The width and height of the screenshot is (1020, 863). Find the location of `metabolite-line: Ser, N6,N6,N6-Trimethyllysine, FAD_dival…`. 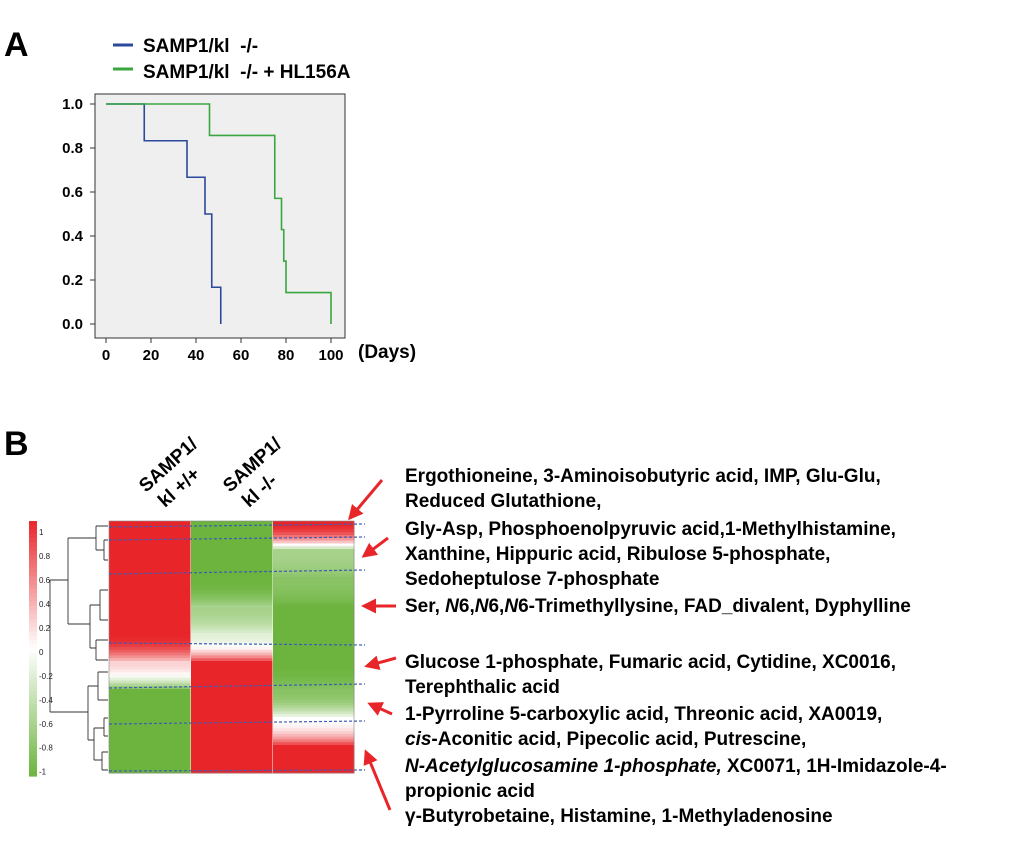

metabolite-line: Ser, N6,N6,N6-Trimethyllysine, FAD_dival… is located at coordinates (658, 606).